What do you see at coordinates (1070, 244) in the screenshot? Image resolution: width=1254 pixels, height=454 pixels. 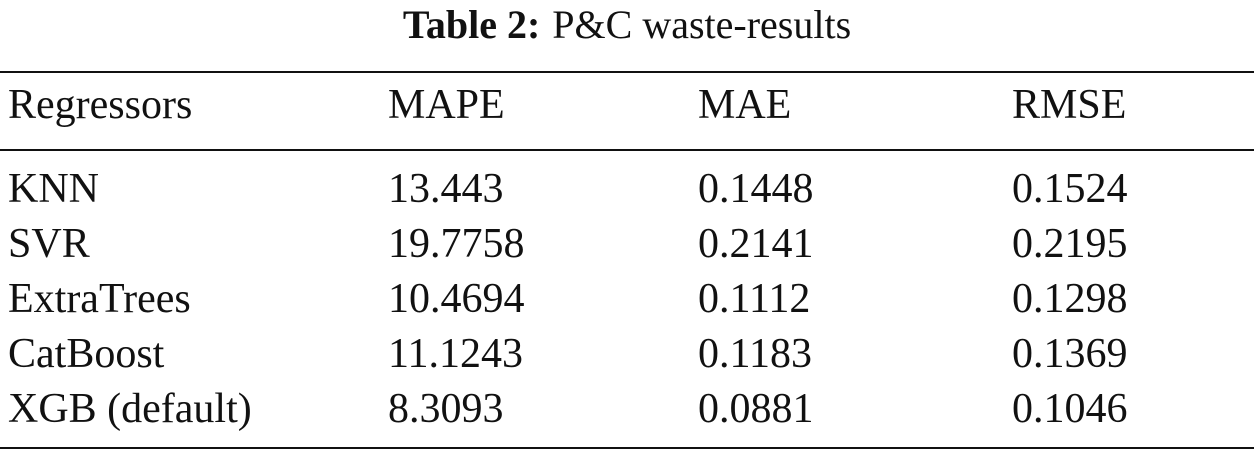 I see `value-cell: 0.2195` at bounding box center [1070, 244].